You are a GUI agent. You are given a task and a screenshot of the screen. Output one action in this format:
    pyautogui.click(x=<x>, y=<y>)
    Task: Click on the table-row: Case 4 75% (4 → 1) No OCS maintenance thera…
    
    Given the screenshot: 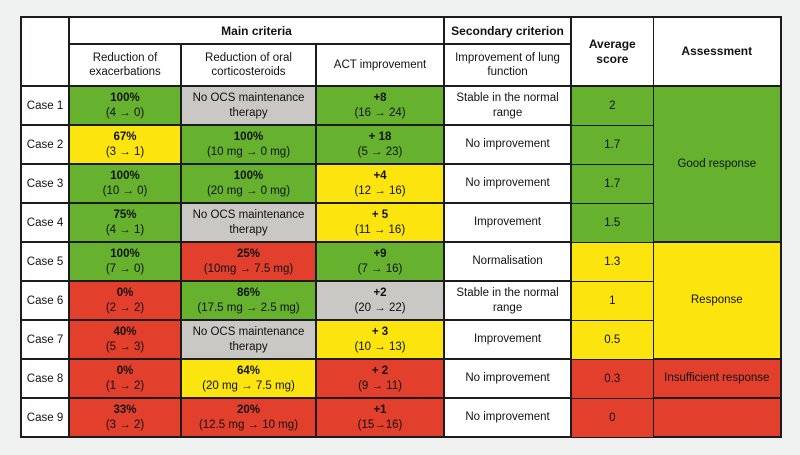 What is the action you would take?
    pyautogui.click(x=400, y=222)
    